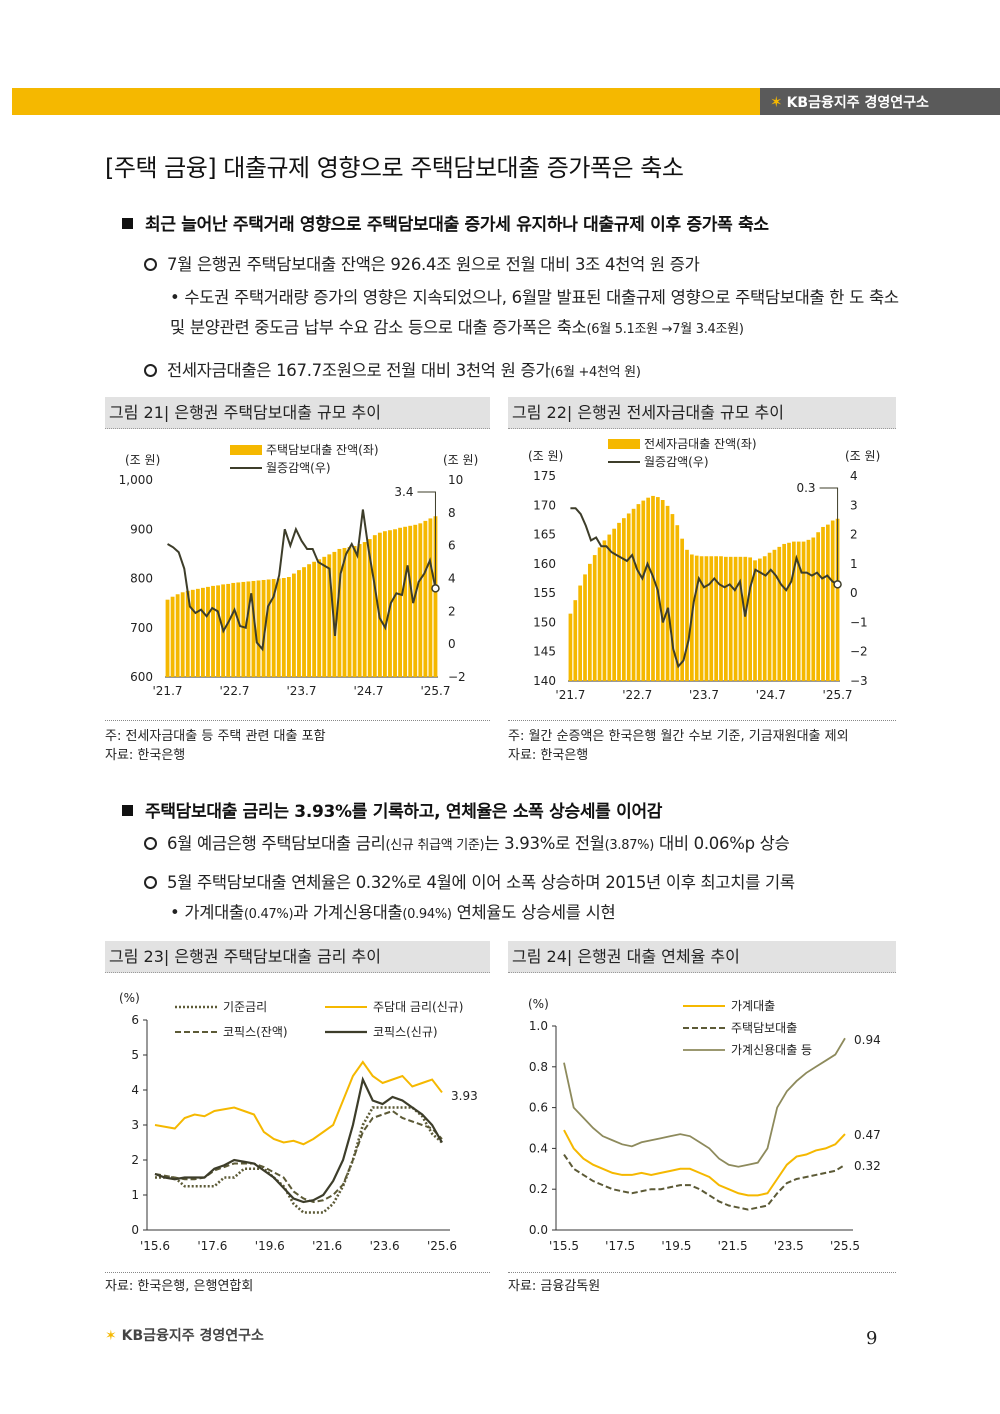  I want to click on y-tick-label: 6, so click(135, 1020).